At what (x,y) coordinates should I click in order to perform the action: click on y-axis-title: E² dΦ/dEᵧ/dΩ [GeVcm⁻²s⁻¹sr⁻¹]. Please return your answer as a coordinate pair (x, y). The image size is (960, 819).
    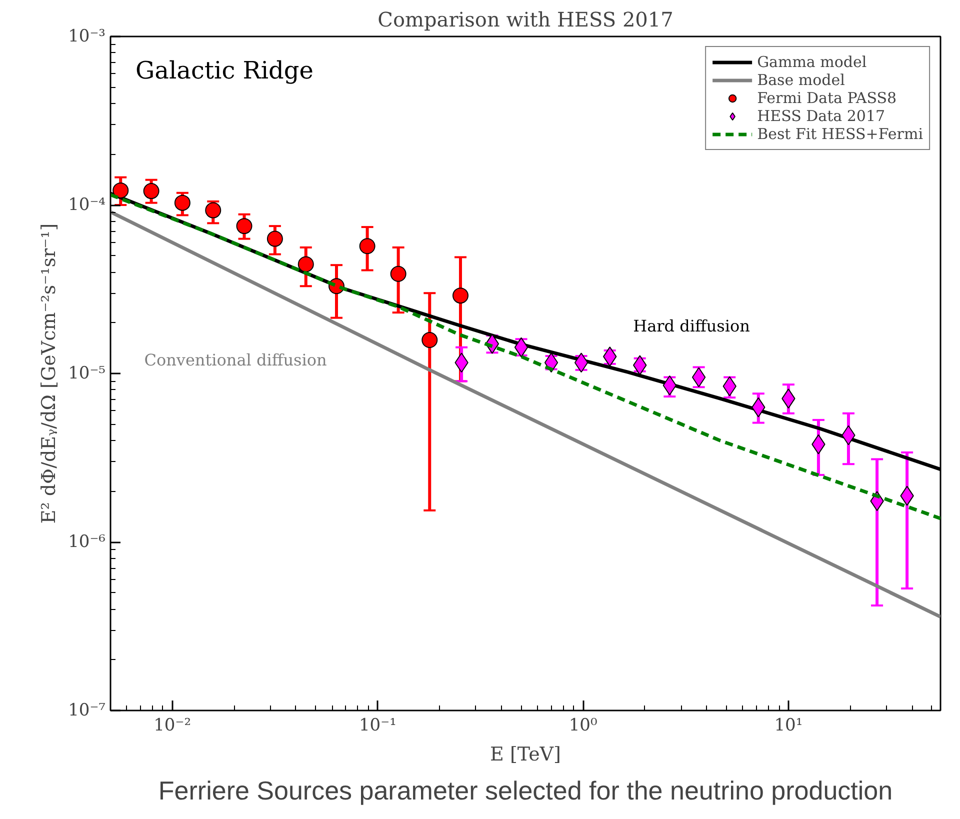
    Looking at the image, I should click on (49, 373).